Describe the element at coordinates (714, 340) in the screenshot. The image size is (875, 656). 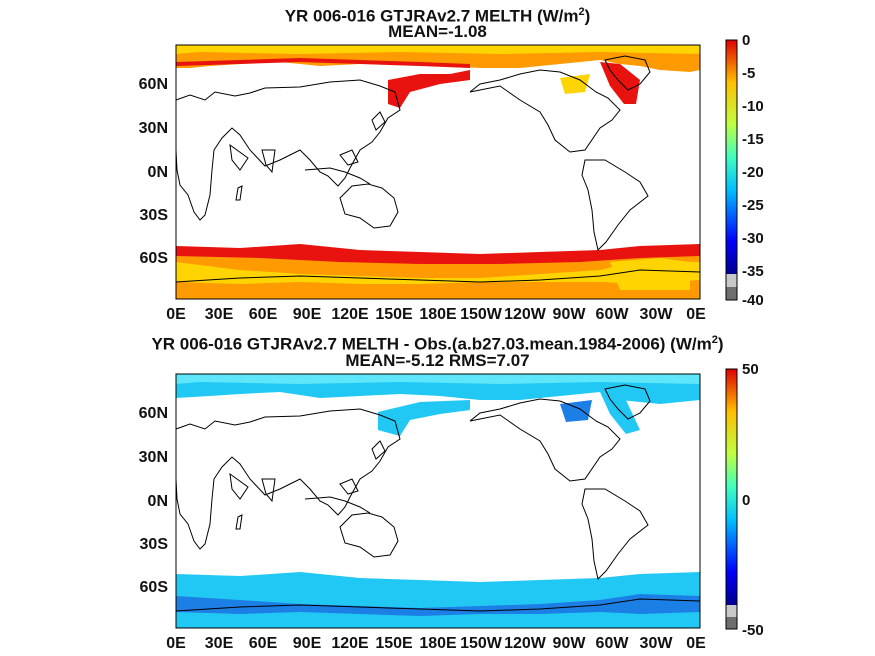
I see `panel-2-title-sup: 2` at that location.